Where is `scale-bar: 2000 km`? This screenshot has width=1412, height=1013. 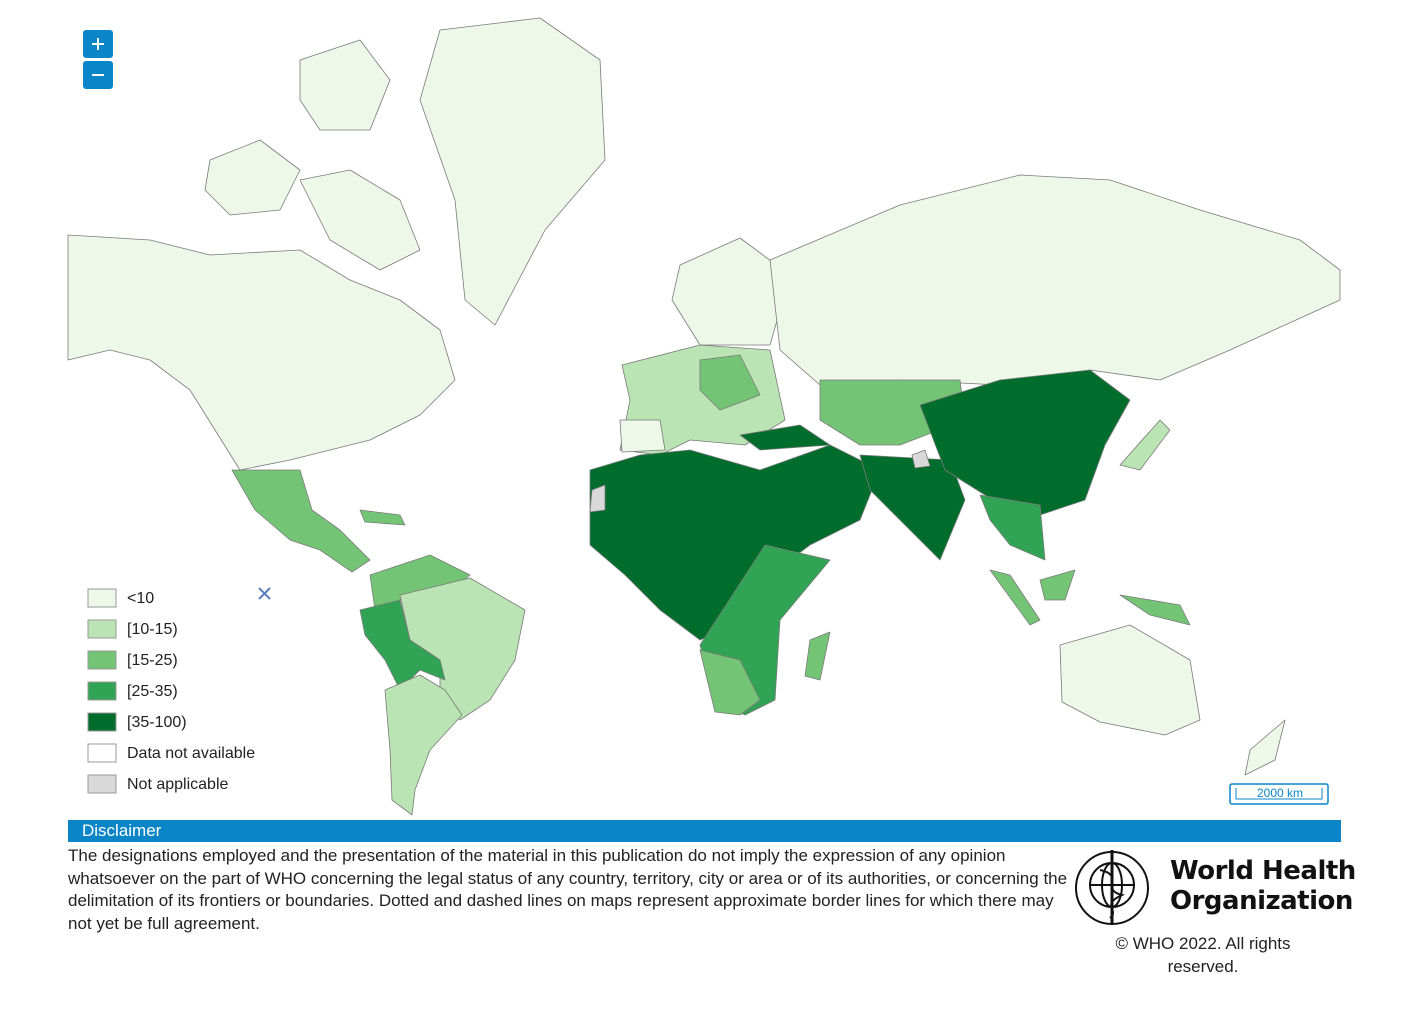
scale-bar: 2000 km is located at coordinates (1279, 794).